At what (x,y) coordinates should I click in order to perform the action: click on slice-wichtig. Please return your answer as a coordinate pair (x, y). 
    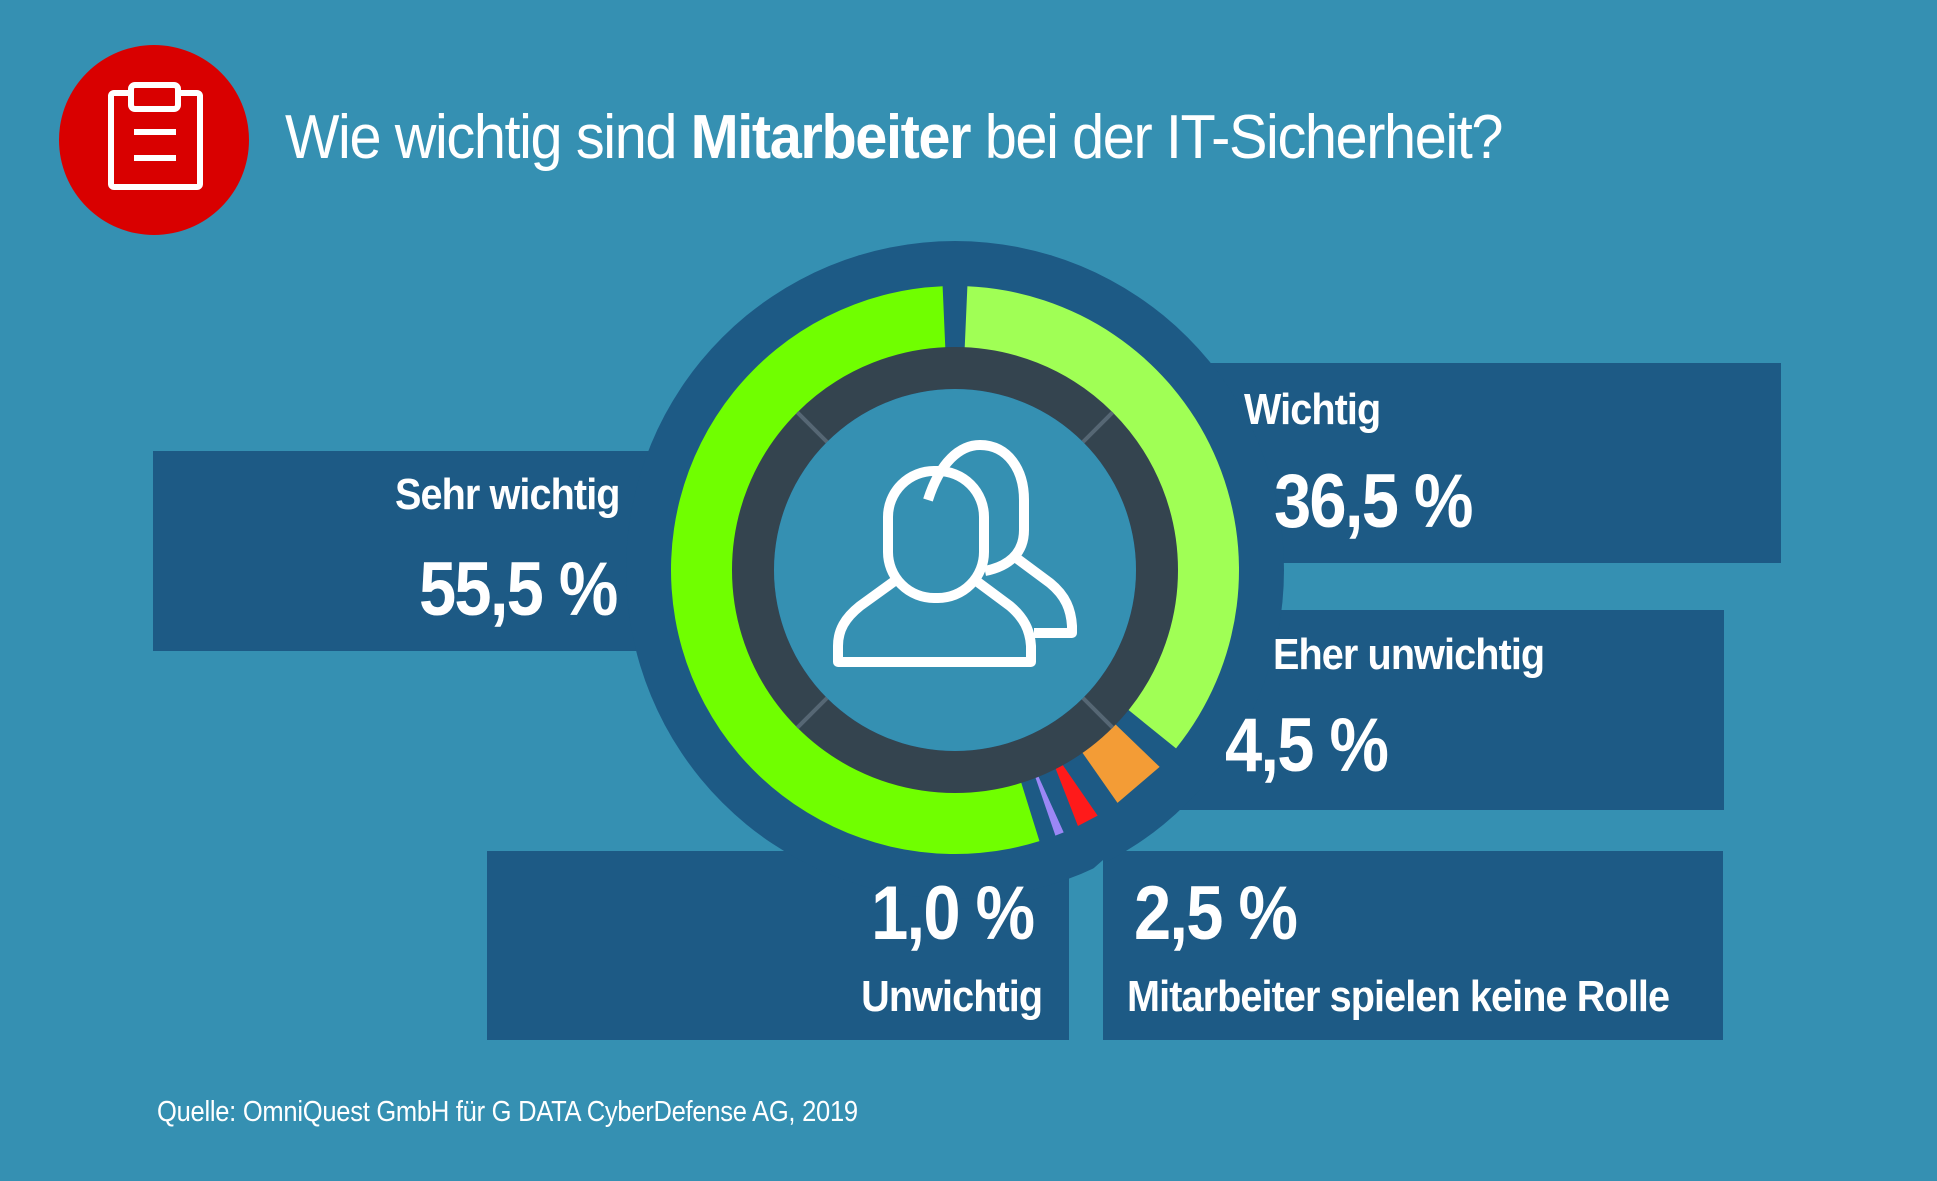
    Looking at the image, I should click on (1101, 517).